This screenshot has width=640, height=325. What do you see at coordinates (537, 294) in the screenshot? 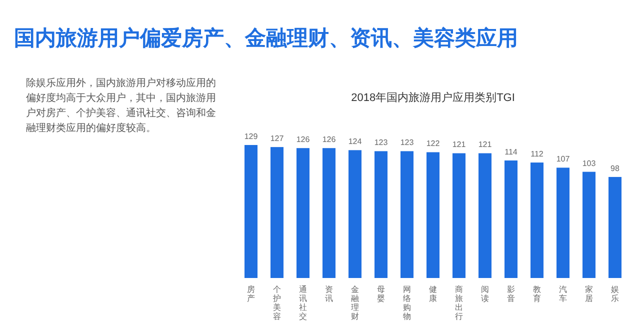
I see `x-tick-label: 教育` at bounding box center [537, 294].